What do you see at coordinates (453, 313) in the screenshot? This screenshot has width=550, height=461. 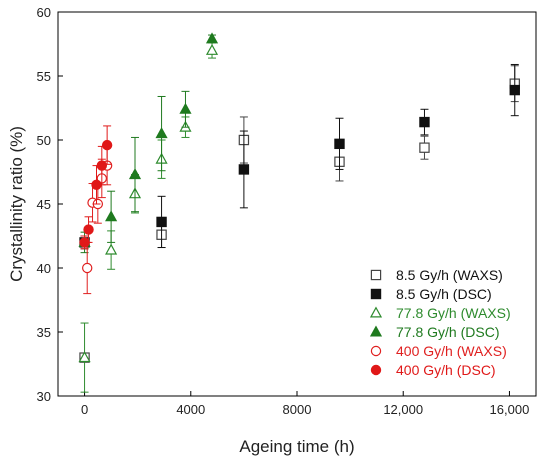 I see `legend-label: 77.8 Gy/h (WAXS)` at bounding box center [453, 313].